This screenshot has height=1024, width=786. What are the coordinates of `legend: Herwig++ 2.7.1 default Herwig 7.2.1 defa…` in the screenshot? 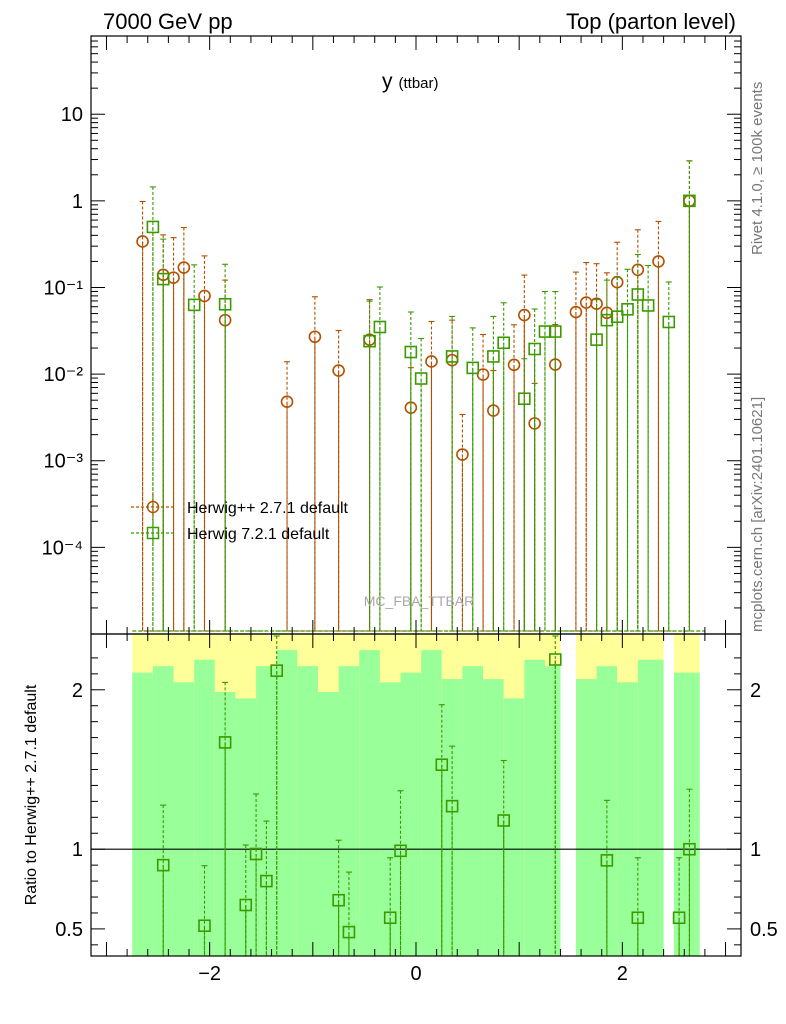 It's located at (240, 520).